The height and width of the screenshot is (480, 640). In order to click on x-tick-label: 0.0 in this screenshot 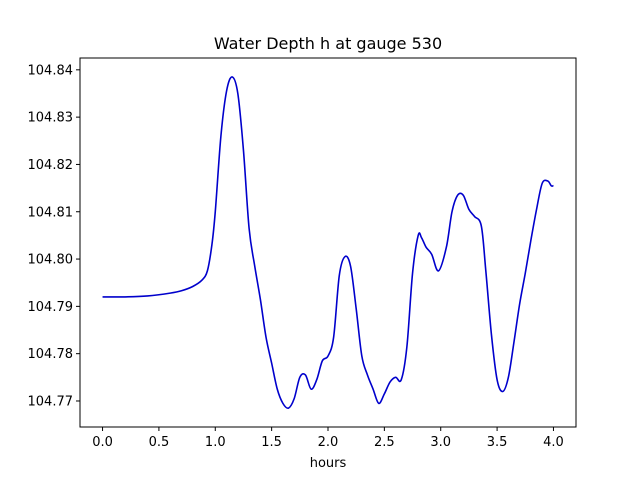, I will do `click(102, 442)`.